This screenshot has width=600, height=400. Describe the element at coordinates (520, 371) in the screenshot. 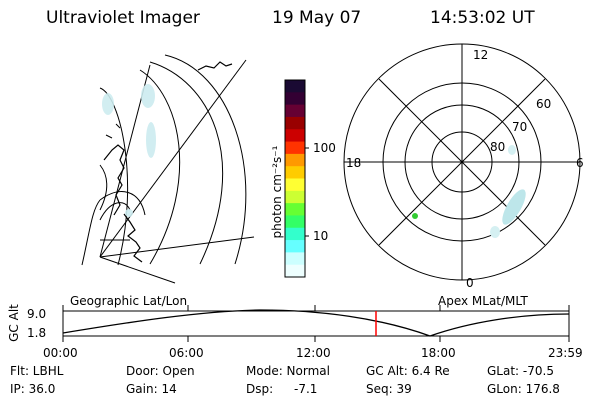

I see `glat-info: GLat: -70.5` at that location.